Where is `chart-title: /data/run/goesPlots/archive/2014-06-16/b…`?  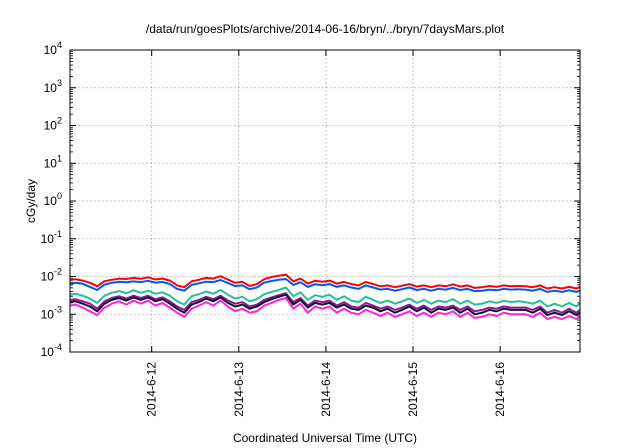 chart-title: /data/run/goesPlots/archive/2014-06-16/b… is located at coordinates (325, 29).